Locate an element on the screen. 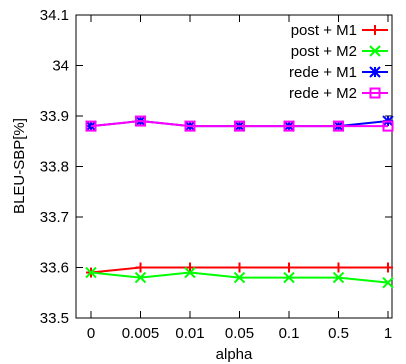  x-tick-label: 0.5 is located at coordinates (338, 333).